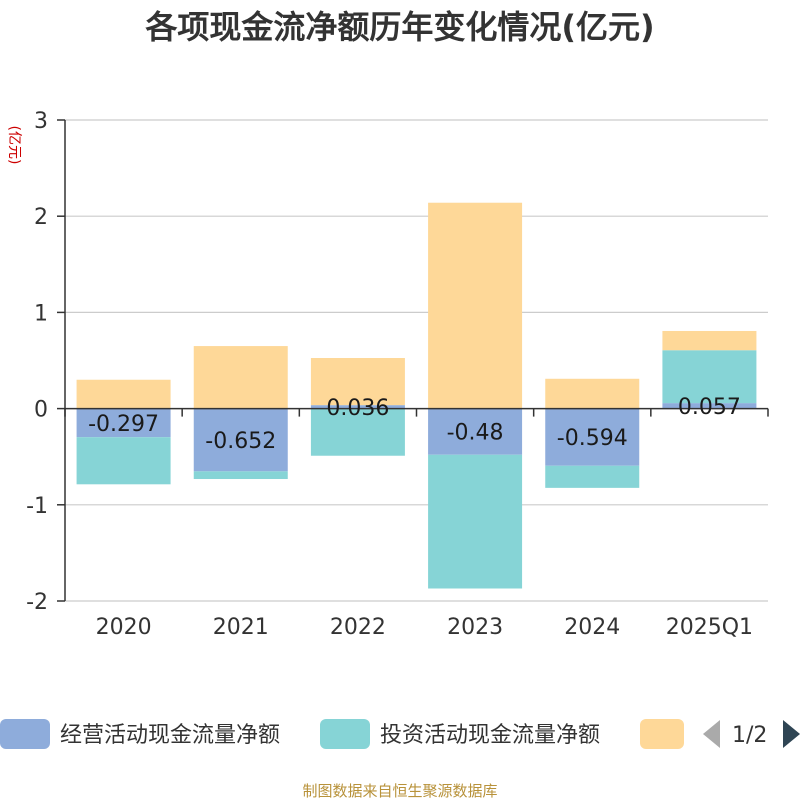 The width and height of the screenshot is (800, 800). What do you see at coordinates (345, 734) in the screenshot?
I see `legend-swatch-investing` at bounding box center [345, 734].